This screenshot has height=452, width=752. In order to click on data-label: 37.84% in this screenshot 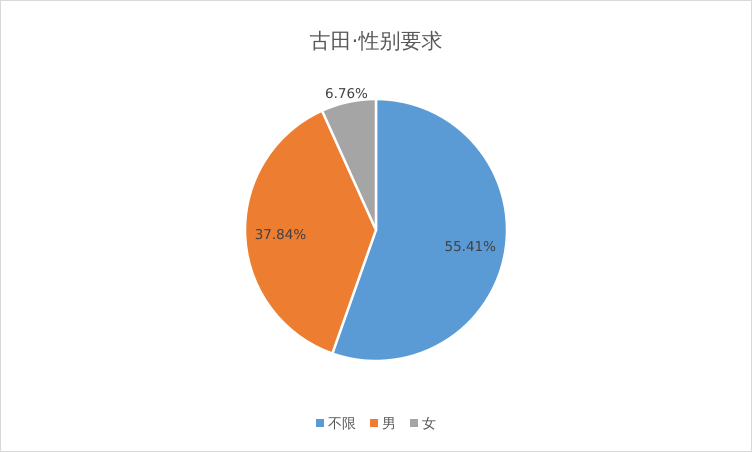, I will do `click(280, 235)`.